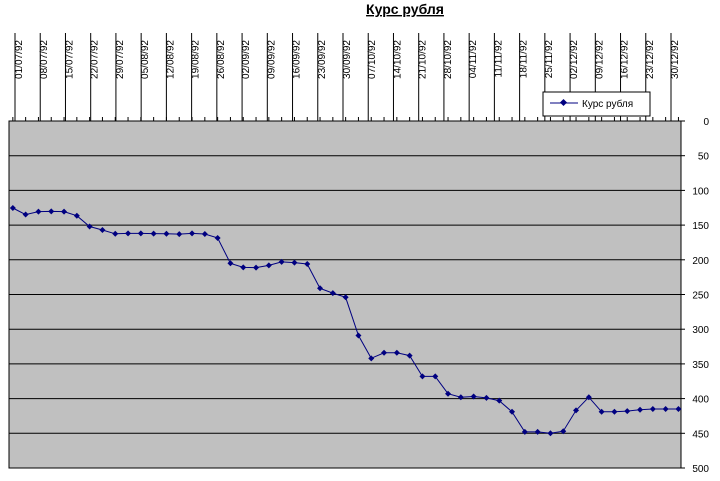  Describe the element at coordinates (423, 59) in the screenshot. I see `x-tick-label: 21/10/92` at that location.